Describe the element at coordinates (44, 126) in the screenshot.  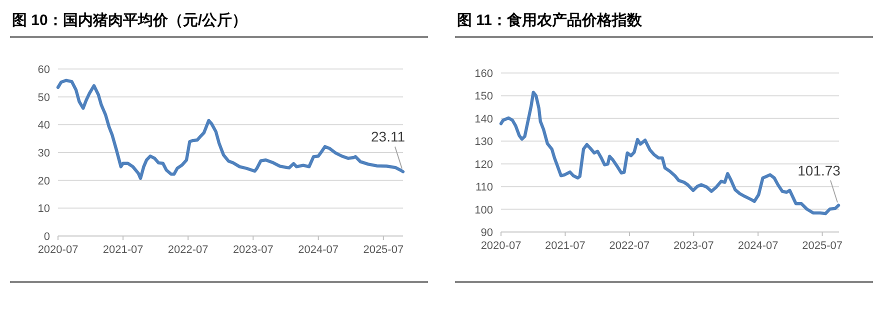
I see `y-tick-label: 40` at that location.